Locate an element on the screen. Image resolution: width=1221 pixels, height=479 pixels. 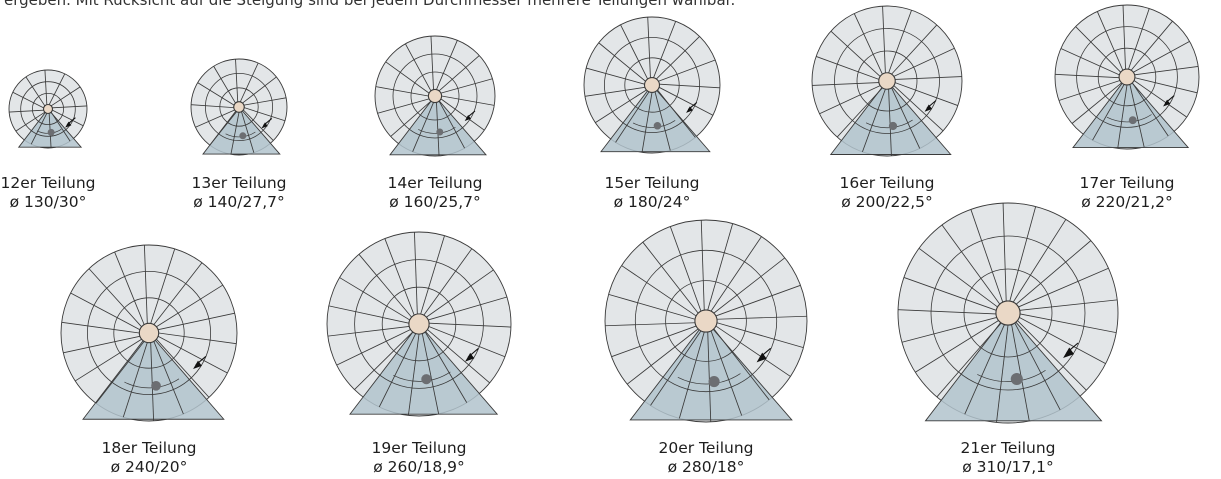
division-label: 16er Teilung is located at coordinates (887, 183).